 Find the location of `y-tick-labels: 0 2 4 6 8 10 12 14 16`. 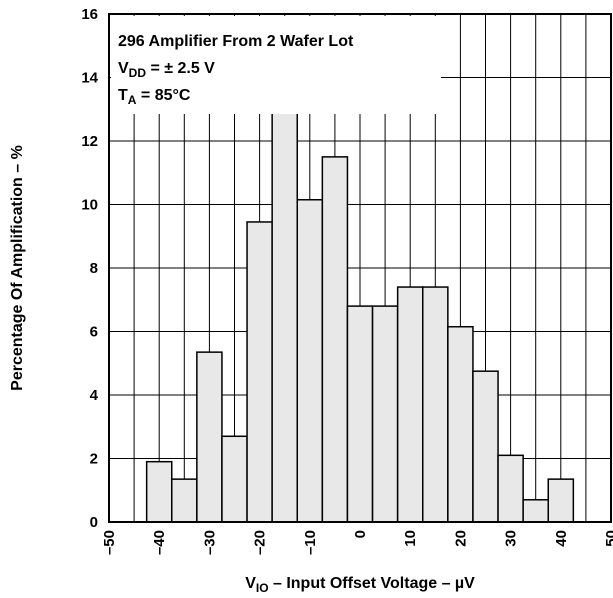

y-tick-labels: 0 2 4 6 8 10 12 14 16 is located at coordinates (89, 268).